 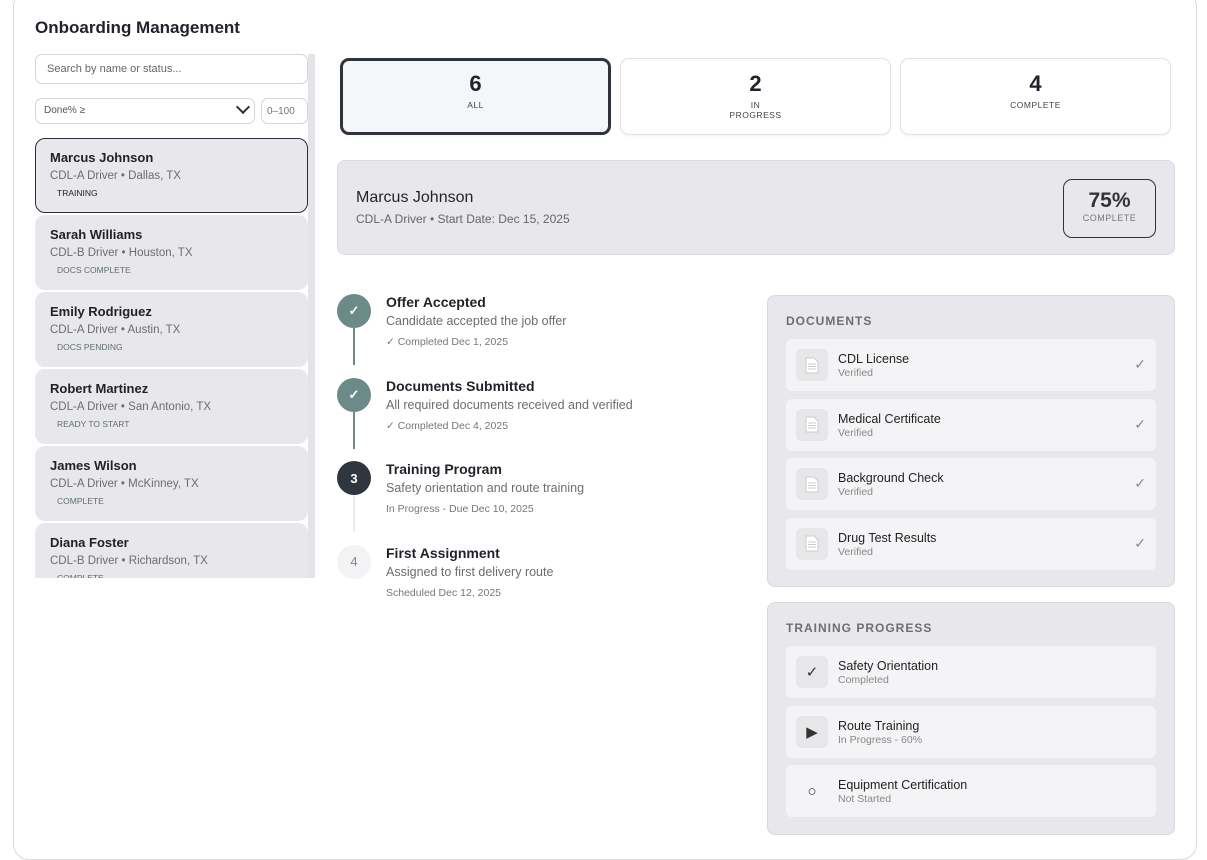 I want to click on status-badge: Ready to Start, so click(x=93, y=424).